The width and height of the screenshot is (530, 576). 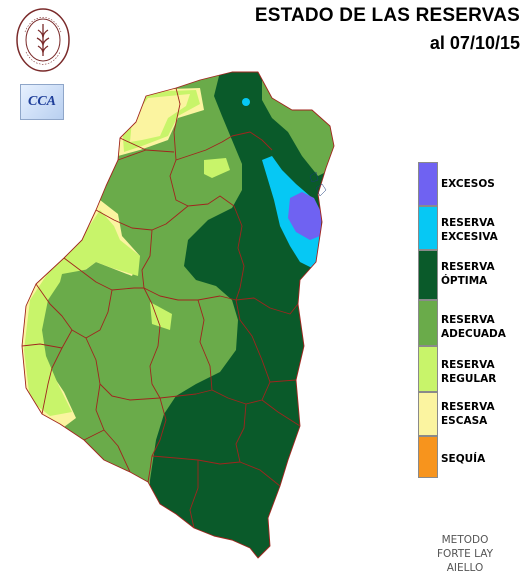 I want to click on legend-swatch-optima, so click(x=428, y=275).